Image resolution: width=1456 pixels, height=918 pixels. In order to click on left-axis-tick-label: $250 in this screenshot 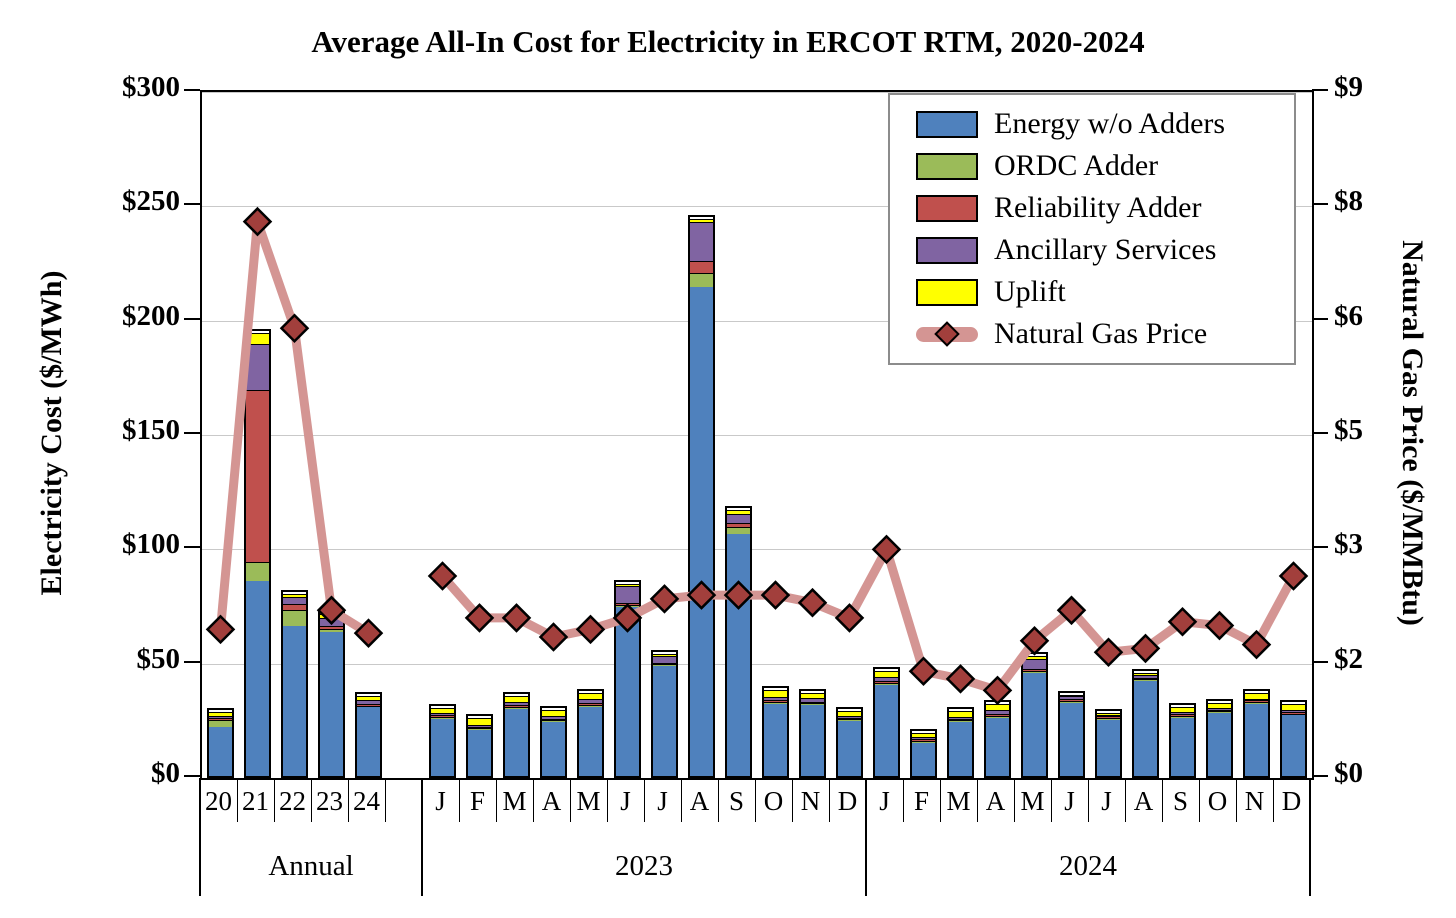, I will do `click(151, 201)`.